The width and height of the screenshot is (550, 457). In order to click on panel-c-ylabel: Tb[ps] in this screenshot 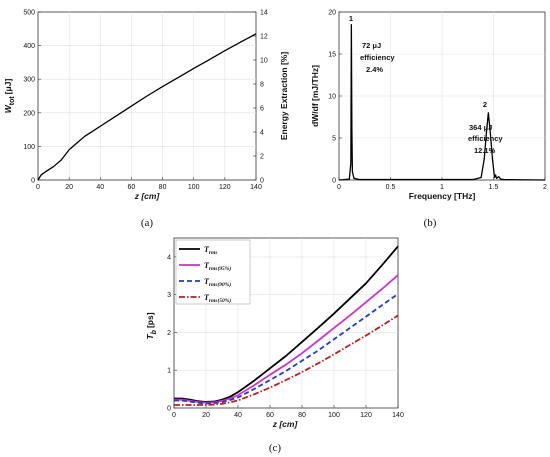, I will do `click(151, 325)`.